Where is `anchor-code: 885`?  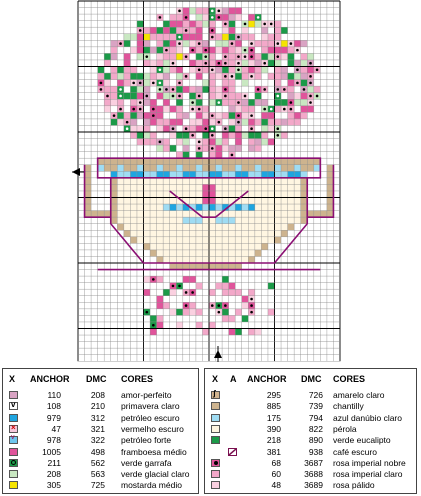 anchor-code: 885 is located at coordinates (273, 406).